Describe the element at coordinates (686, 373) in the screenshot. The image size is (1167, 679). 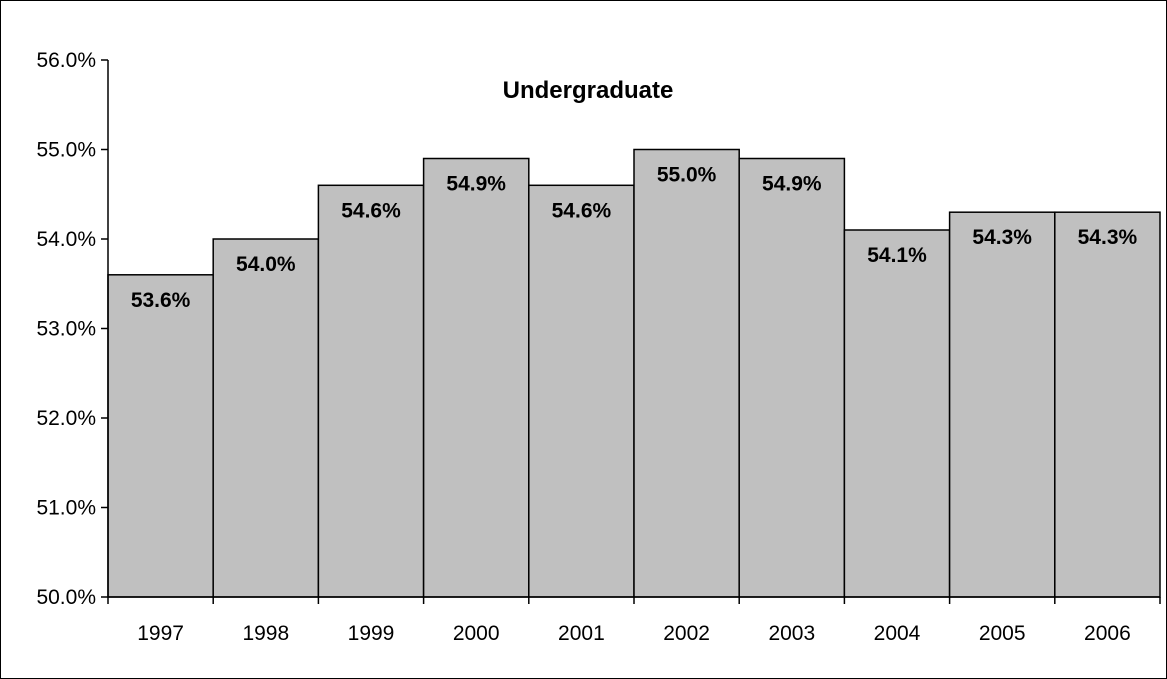
I see `bar-2002` at that location.